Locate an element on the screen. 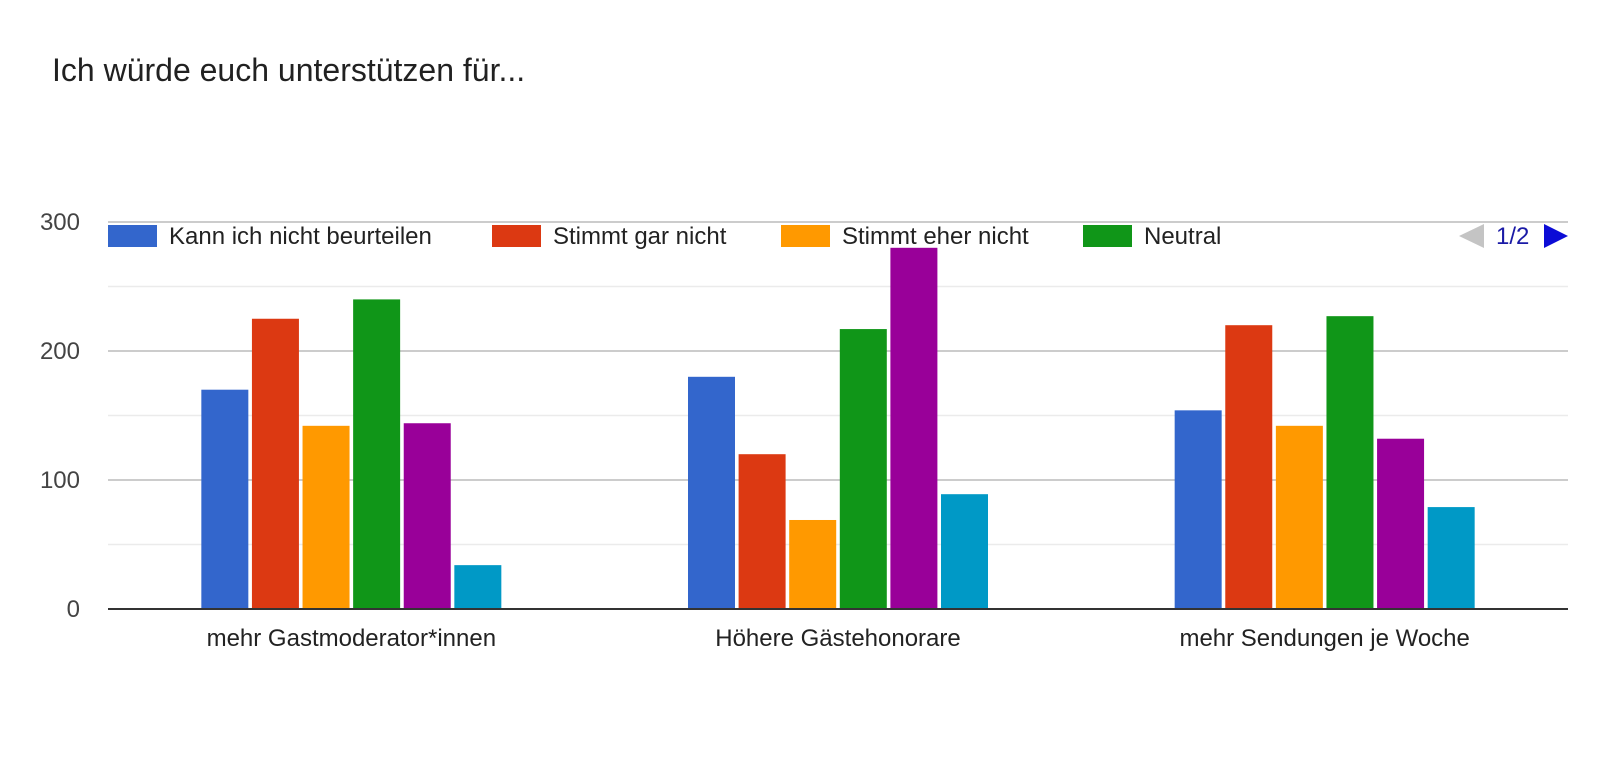 The image size is (1600, 783). legend-item: Stimmt gar nicht is located at coordinates (609, 236).